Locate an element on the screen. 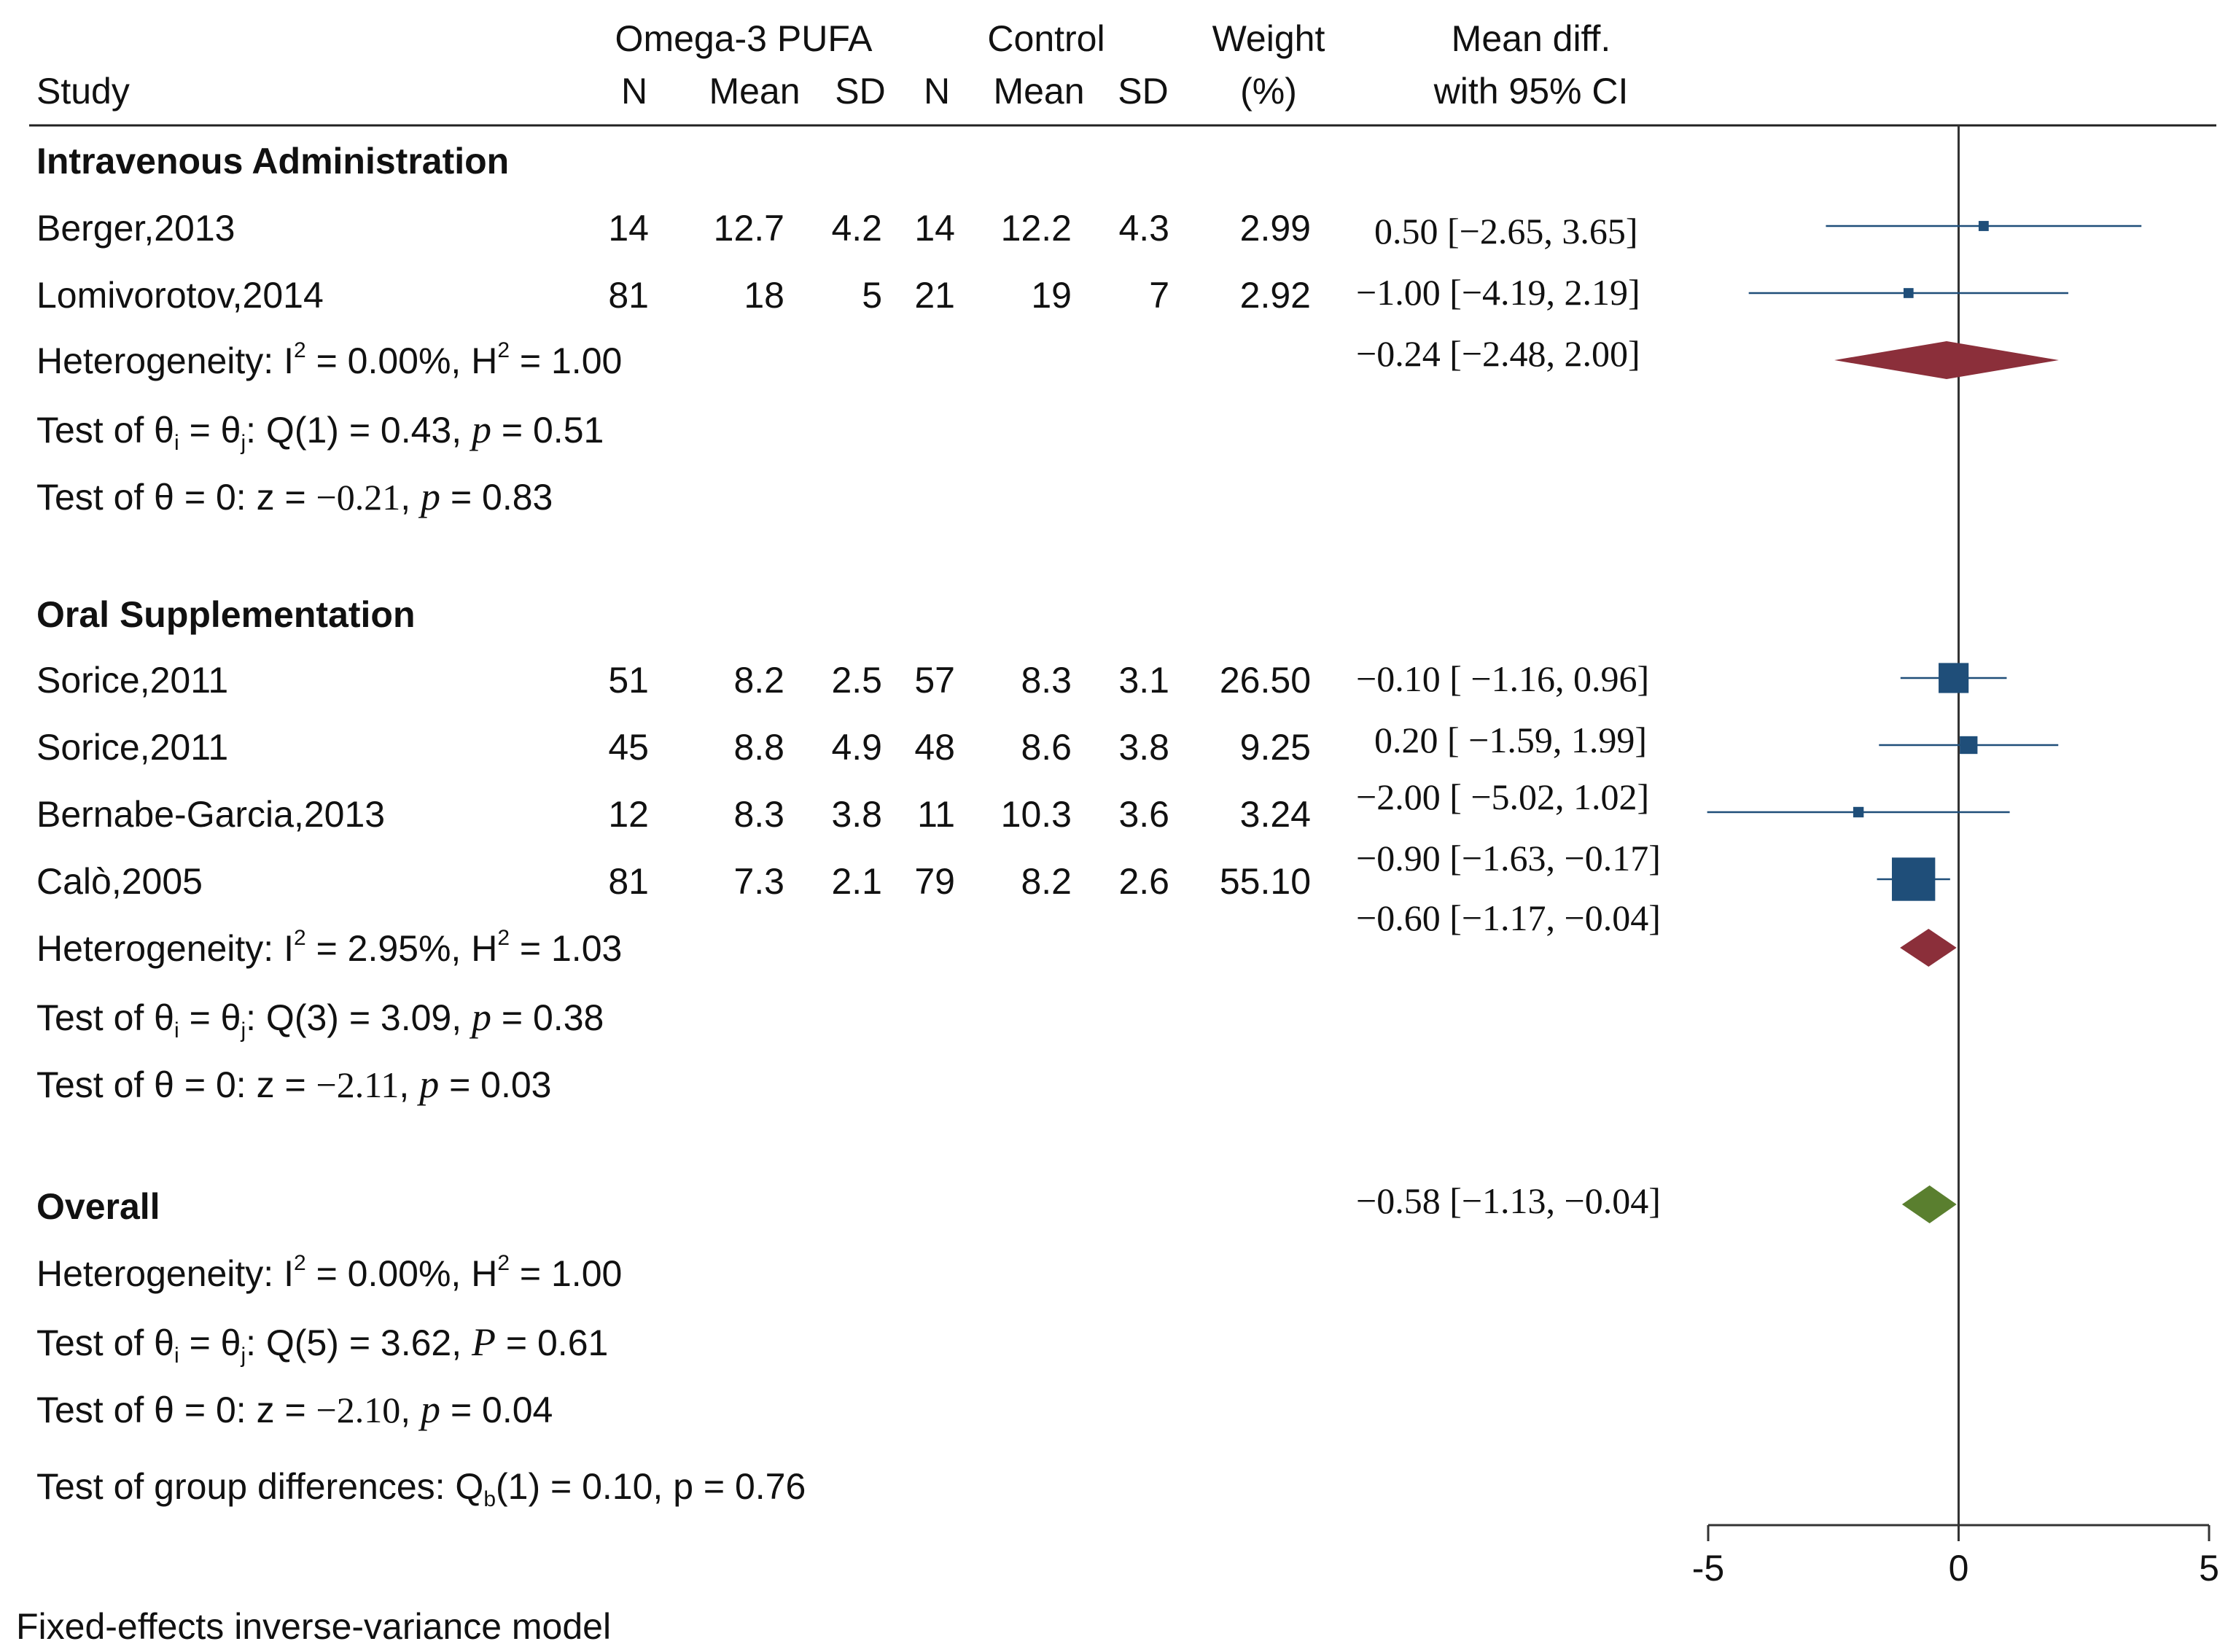 This screenshot has width=2228, height=1652. q-test-line: Test of θi = θj: Q(1) = 0.43, p = 0.51 is located at coordinates (320, 431).